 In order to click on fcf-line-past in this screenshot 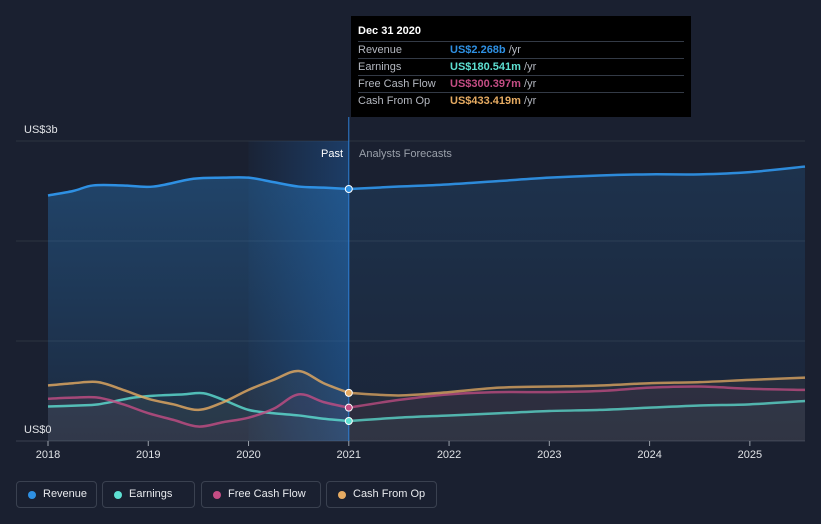, I will do `click(198, 410)`.